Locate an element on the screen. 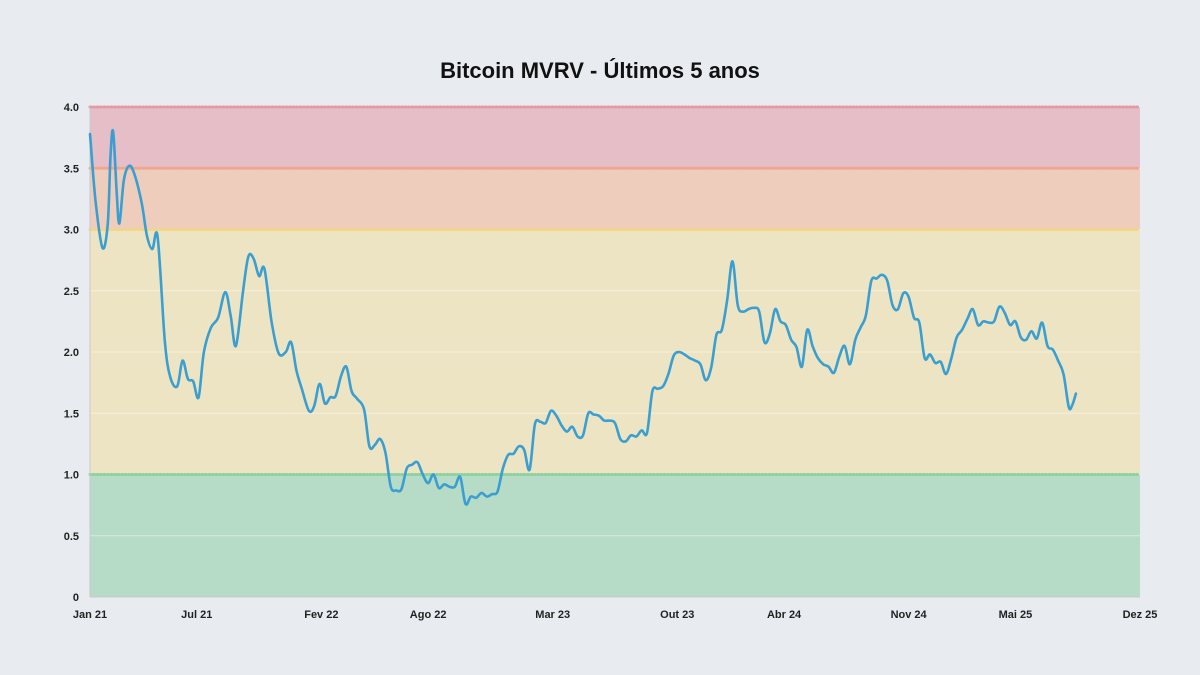  x-tick-label: Abr 24 is located at coordinates (784, 615).